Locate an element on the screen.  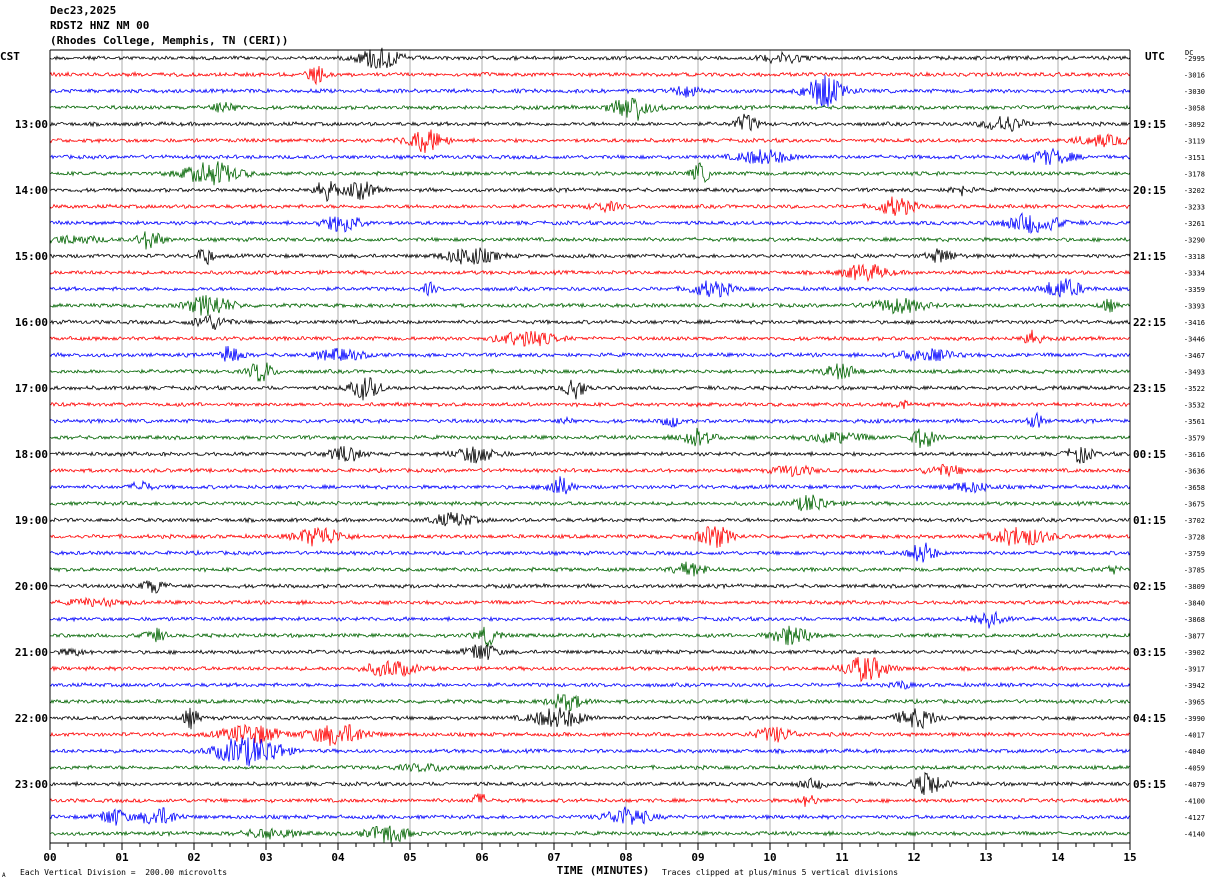
plot-date: Dec23,2025 is located at coordinates (83, 10).